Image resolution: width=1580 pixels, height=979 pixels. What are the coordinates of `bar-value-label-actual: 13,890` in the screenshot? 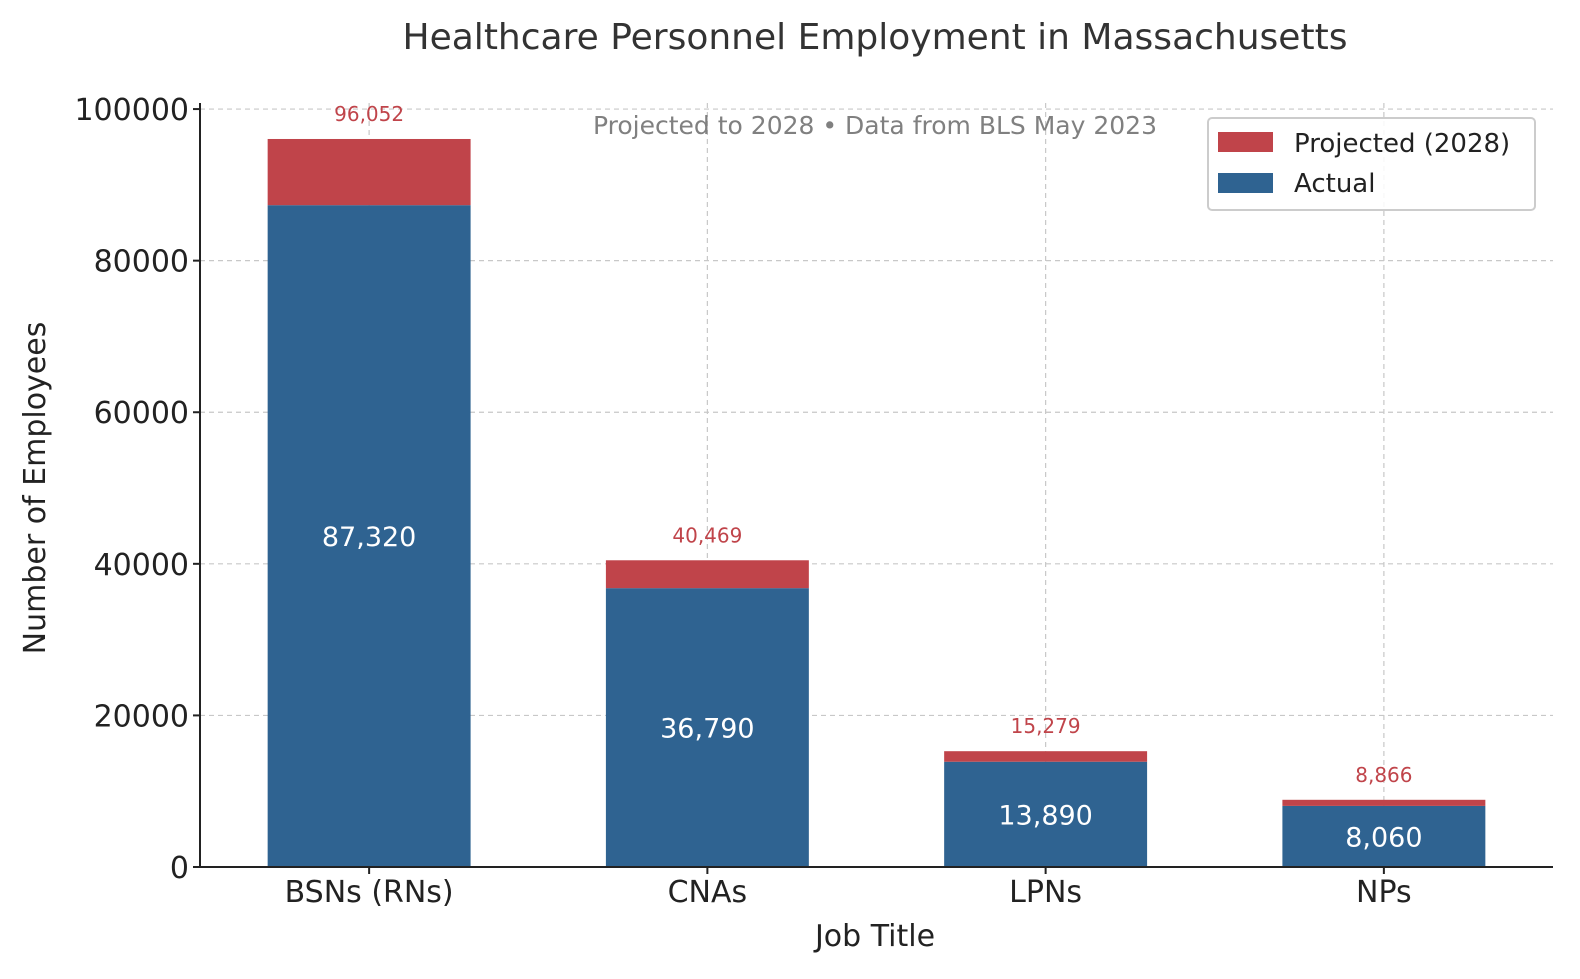 It's located at (1045, 815).